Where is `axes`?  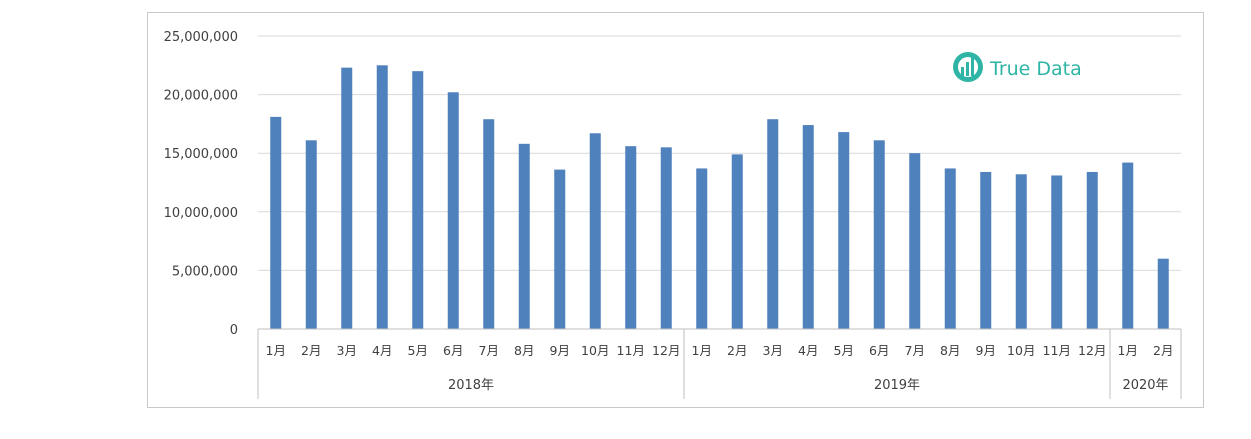 axes is located at coordinates (719, 363).